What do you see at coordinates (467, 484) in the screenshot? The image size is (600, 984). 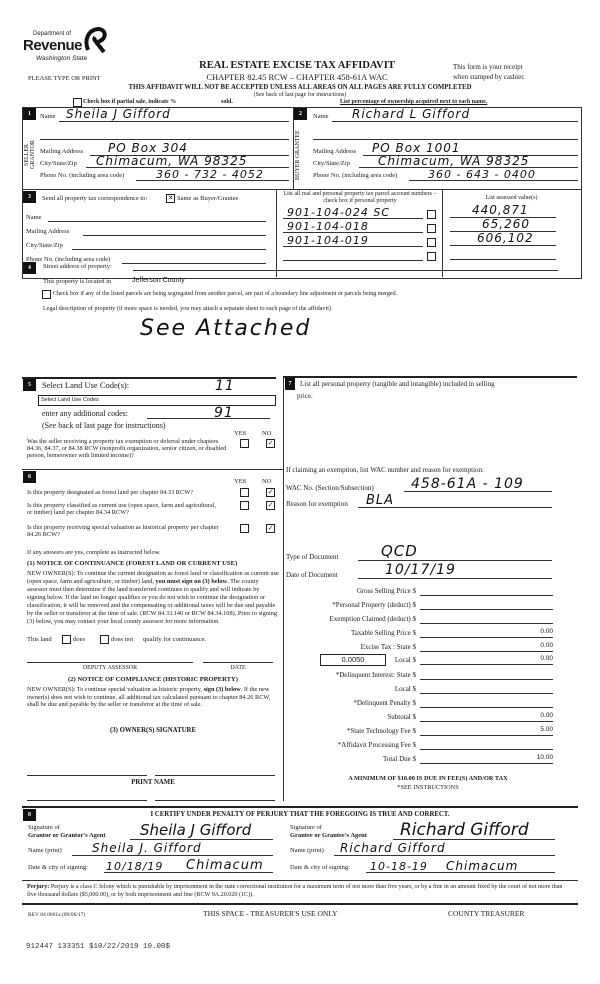 I see `wac-field: 458-61A - 109` at bounding box center [467, 484].